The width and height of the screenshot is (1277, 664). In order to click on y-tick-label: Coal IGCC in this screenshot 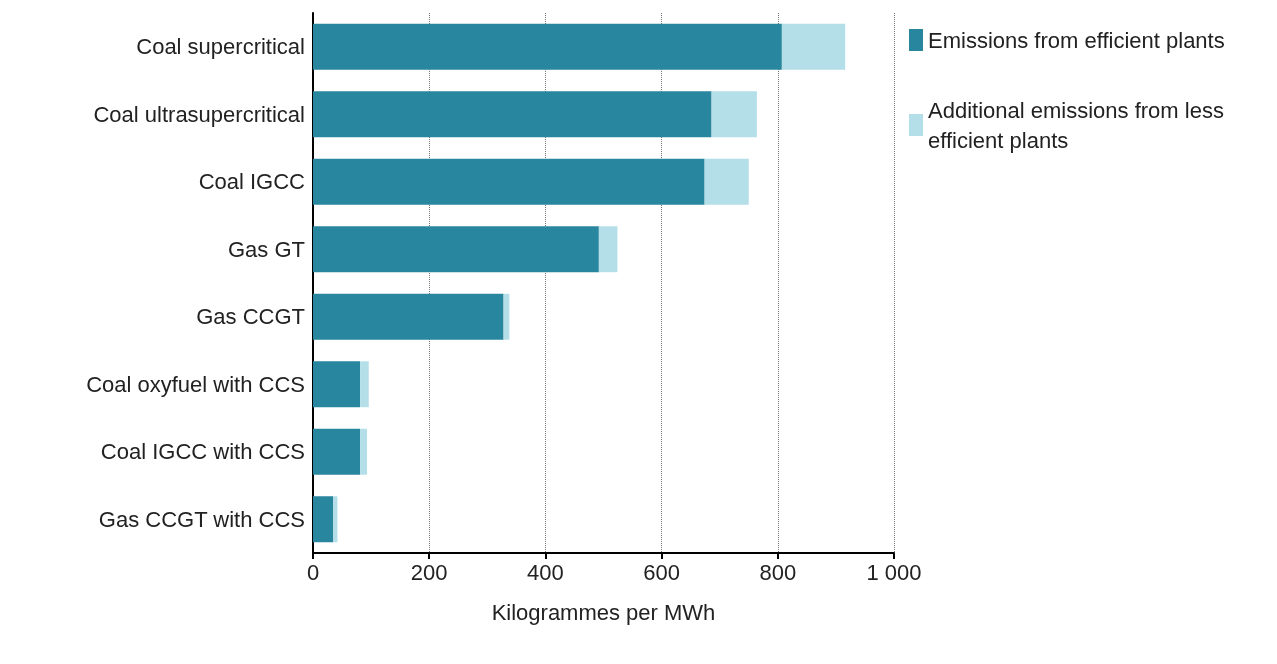, I will do `click(252, 182)`.